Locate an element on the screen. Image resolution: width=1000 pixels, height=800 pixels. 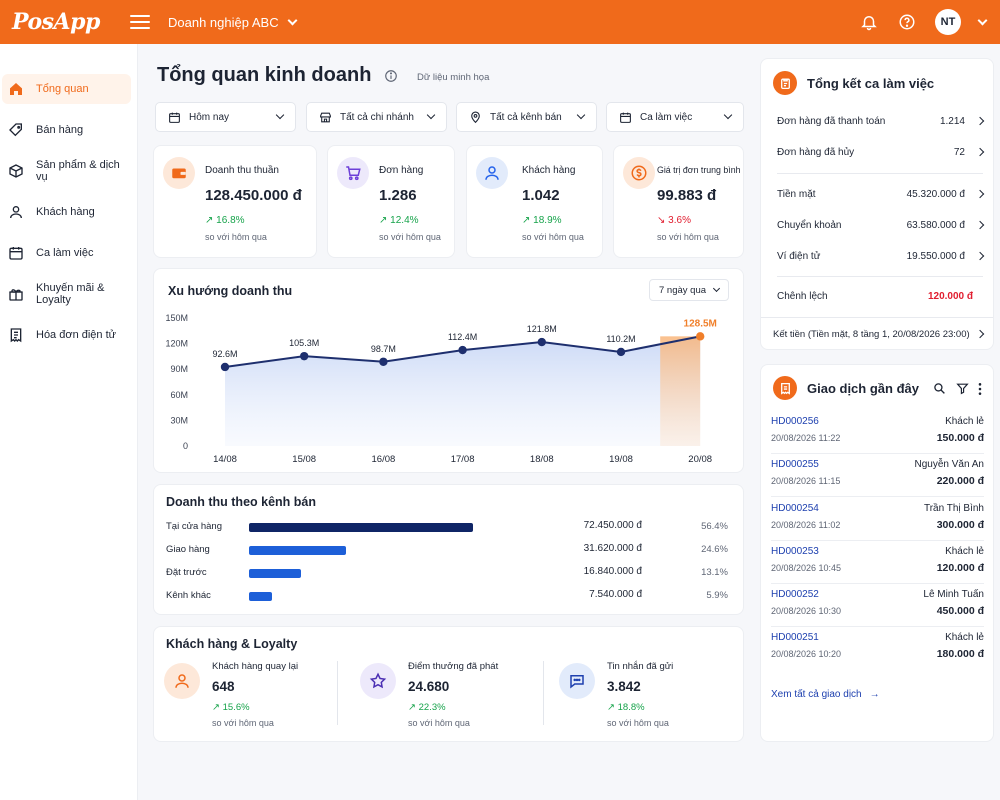
date-filter-value: Hôm nay is located at coordinates (209, 117).